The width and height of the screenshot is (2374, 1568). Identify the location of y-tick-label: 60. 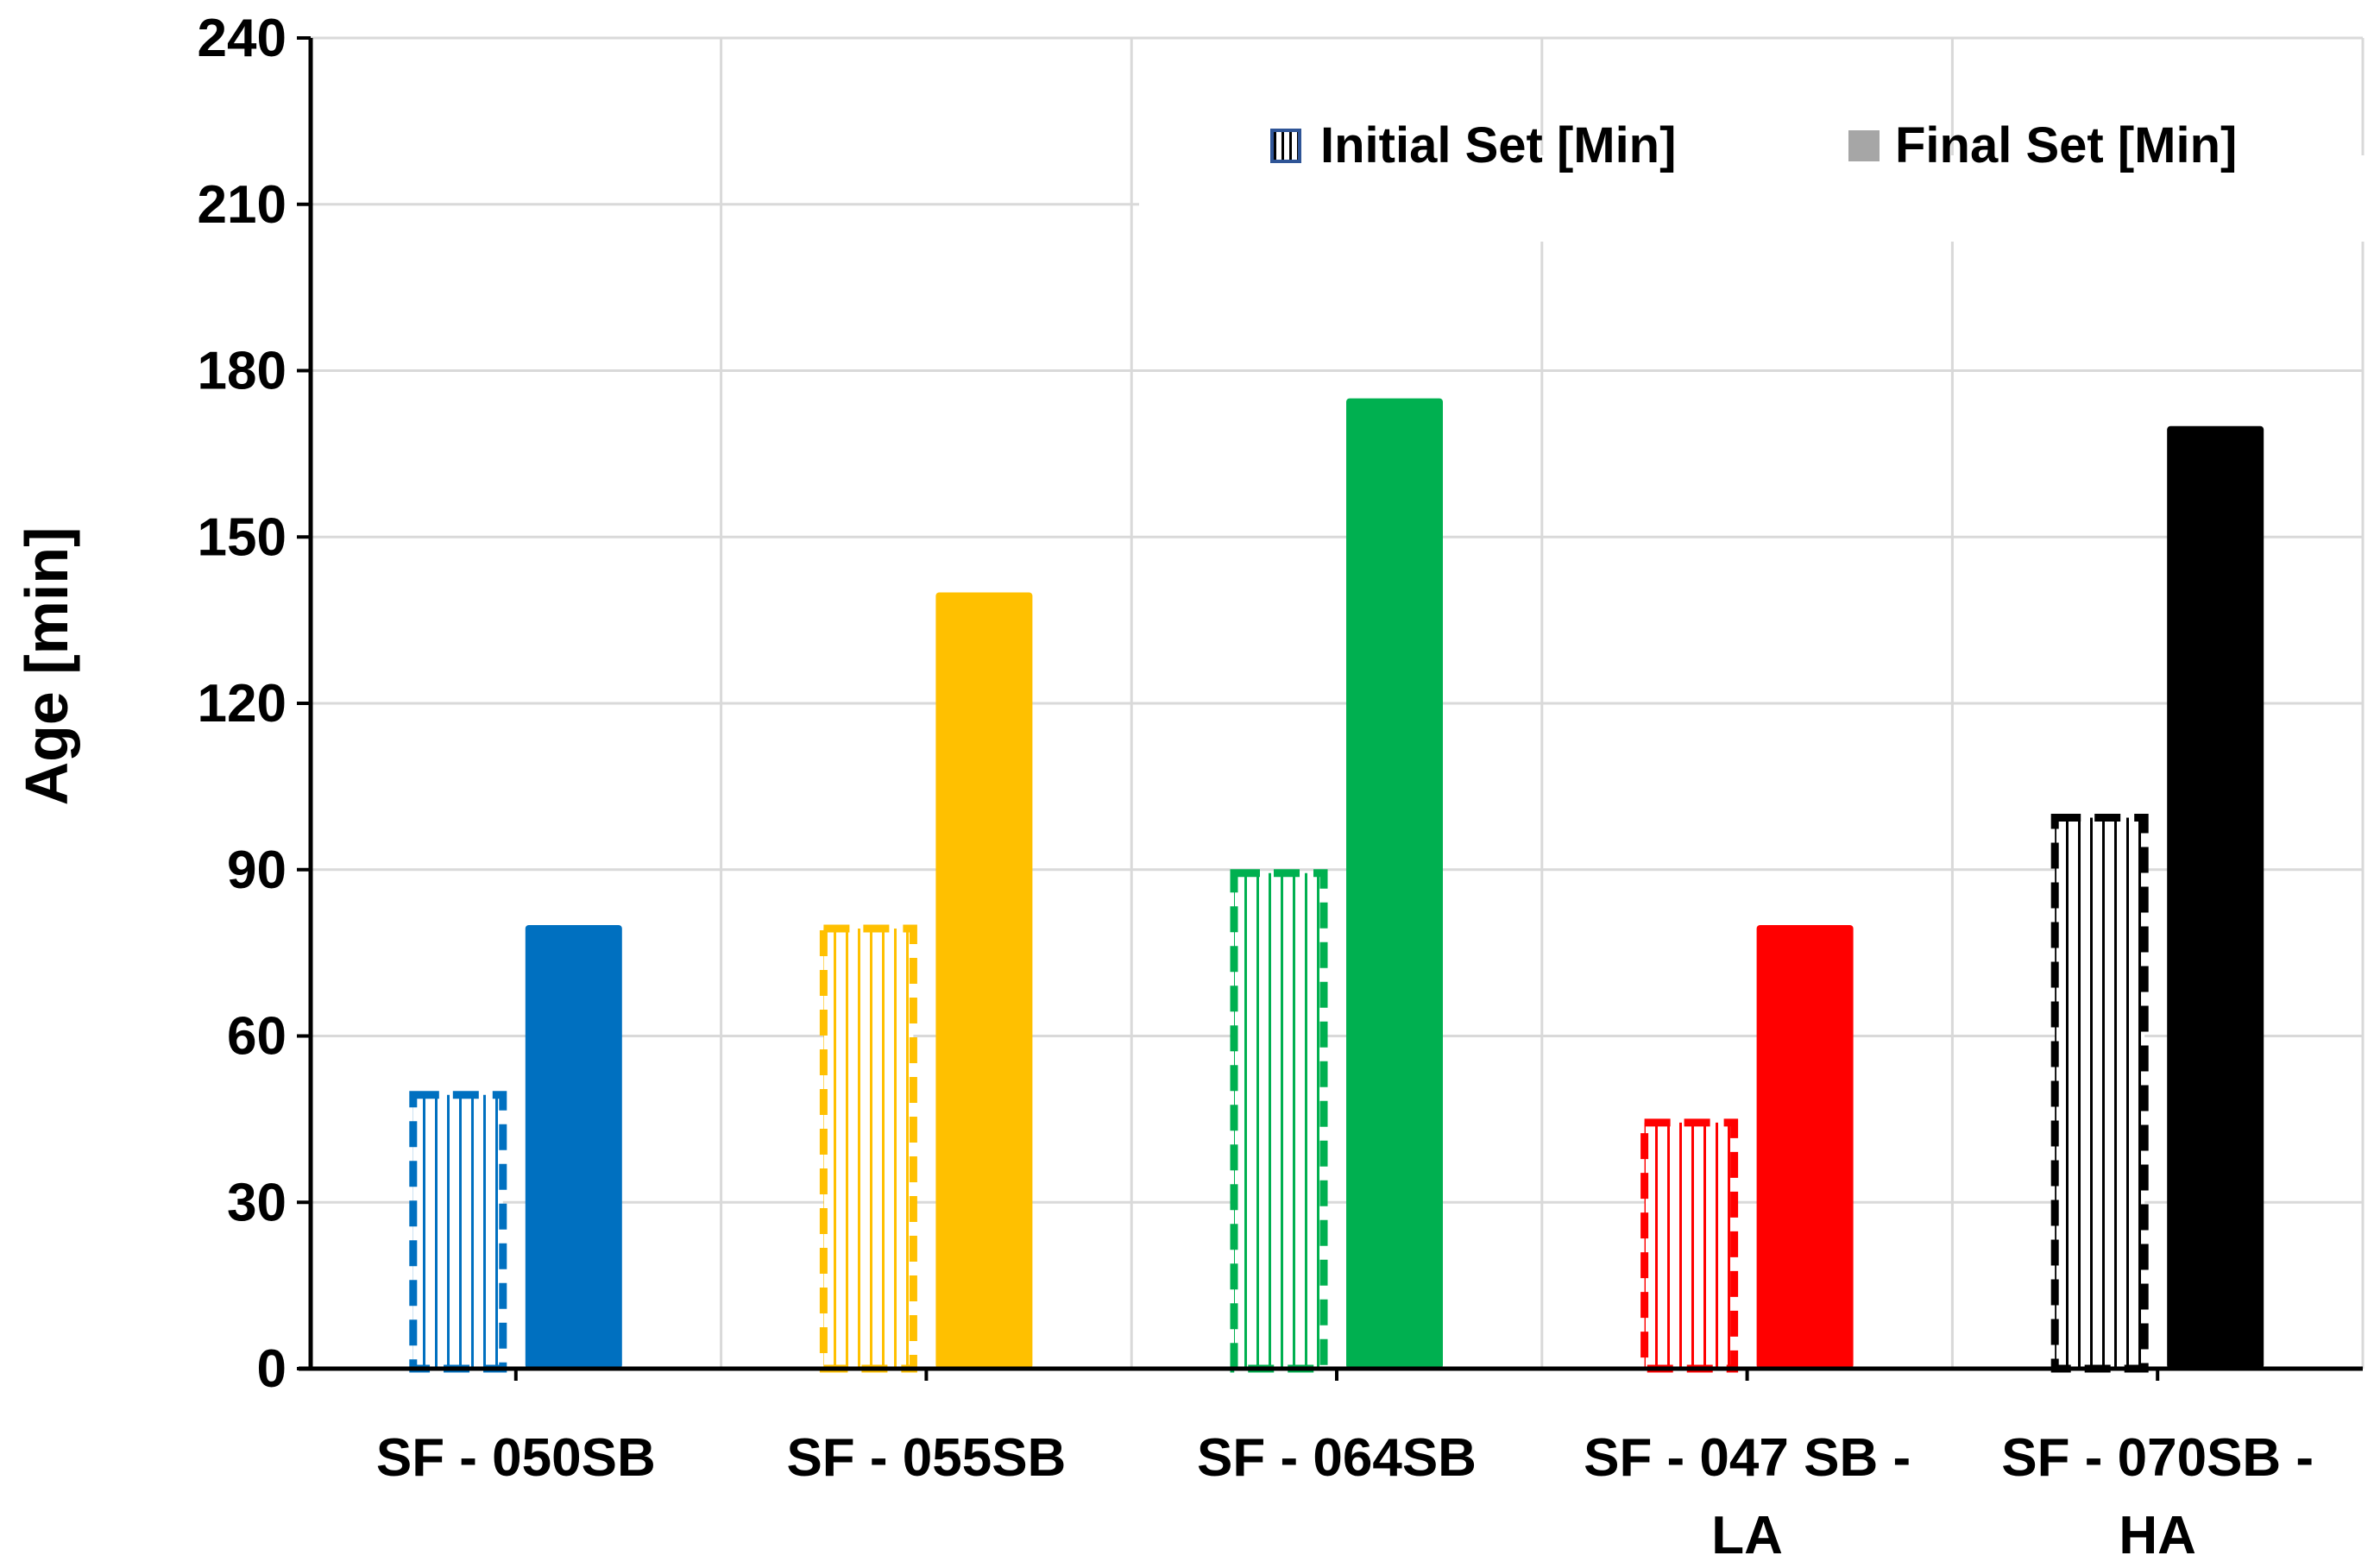
(257, 1037).